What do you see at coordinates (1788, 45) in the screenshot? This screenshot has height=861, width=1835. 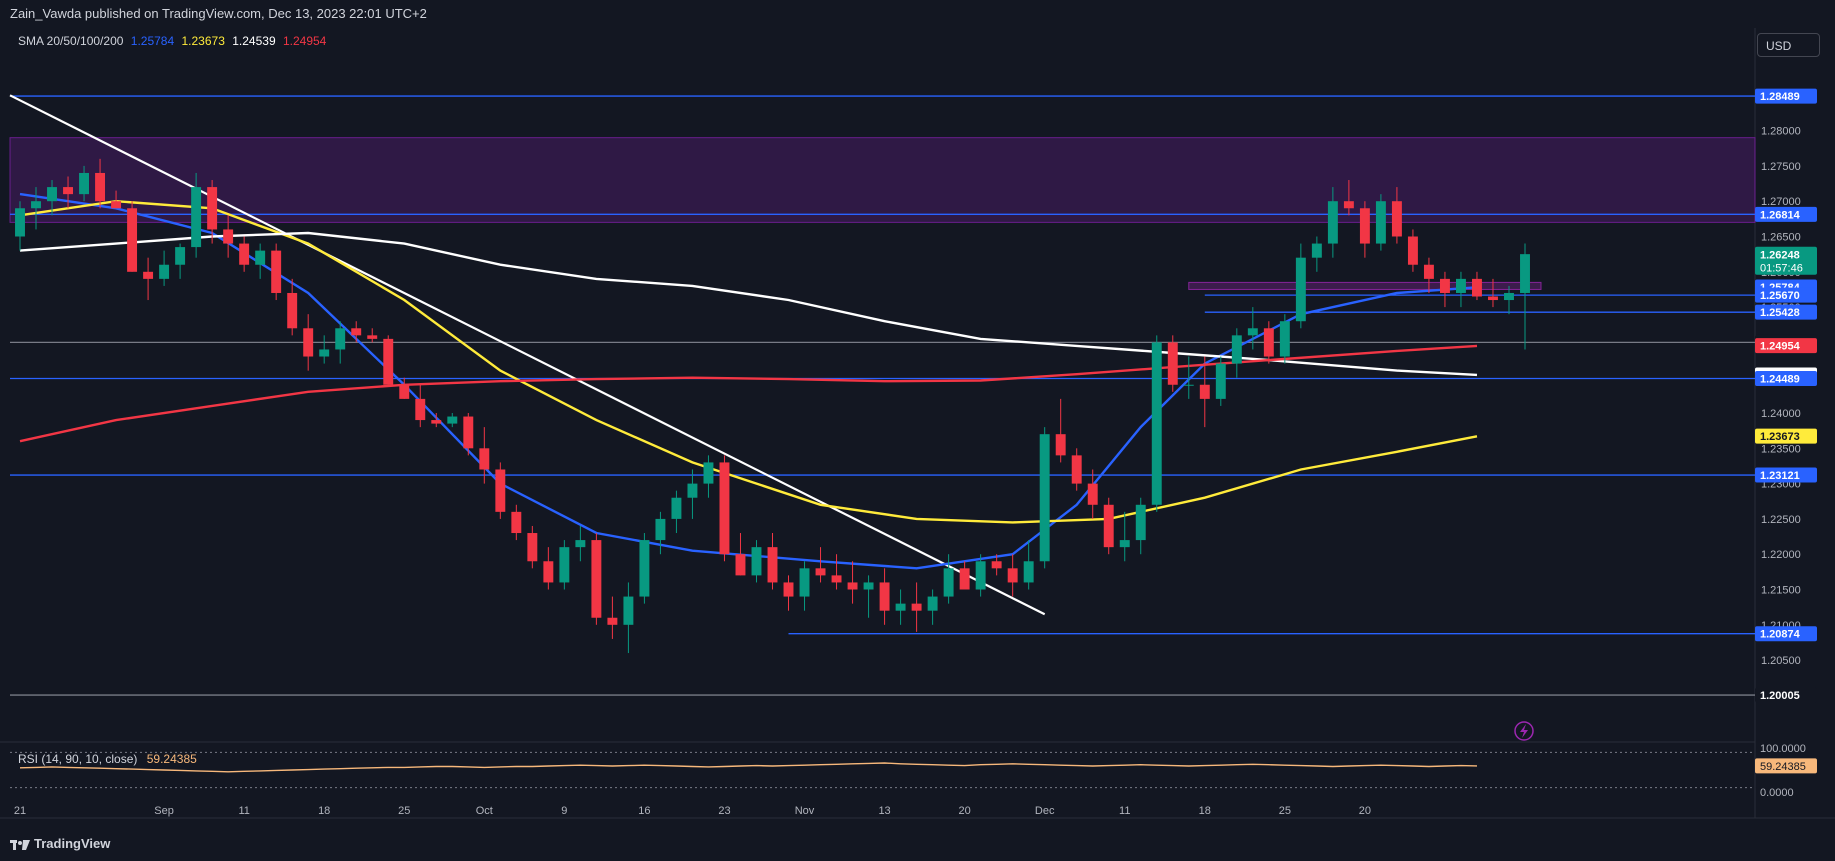 I see `currency-button: USD` at bounding box center [1788, 45].